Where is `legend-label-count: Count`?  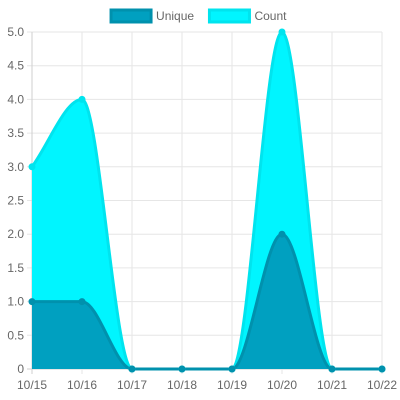
legend-label-count: Count is located at coordinates (270, 16).